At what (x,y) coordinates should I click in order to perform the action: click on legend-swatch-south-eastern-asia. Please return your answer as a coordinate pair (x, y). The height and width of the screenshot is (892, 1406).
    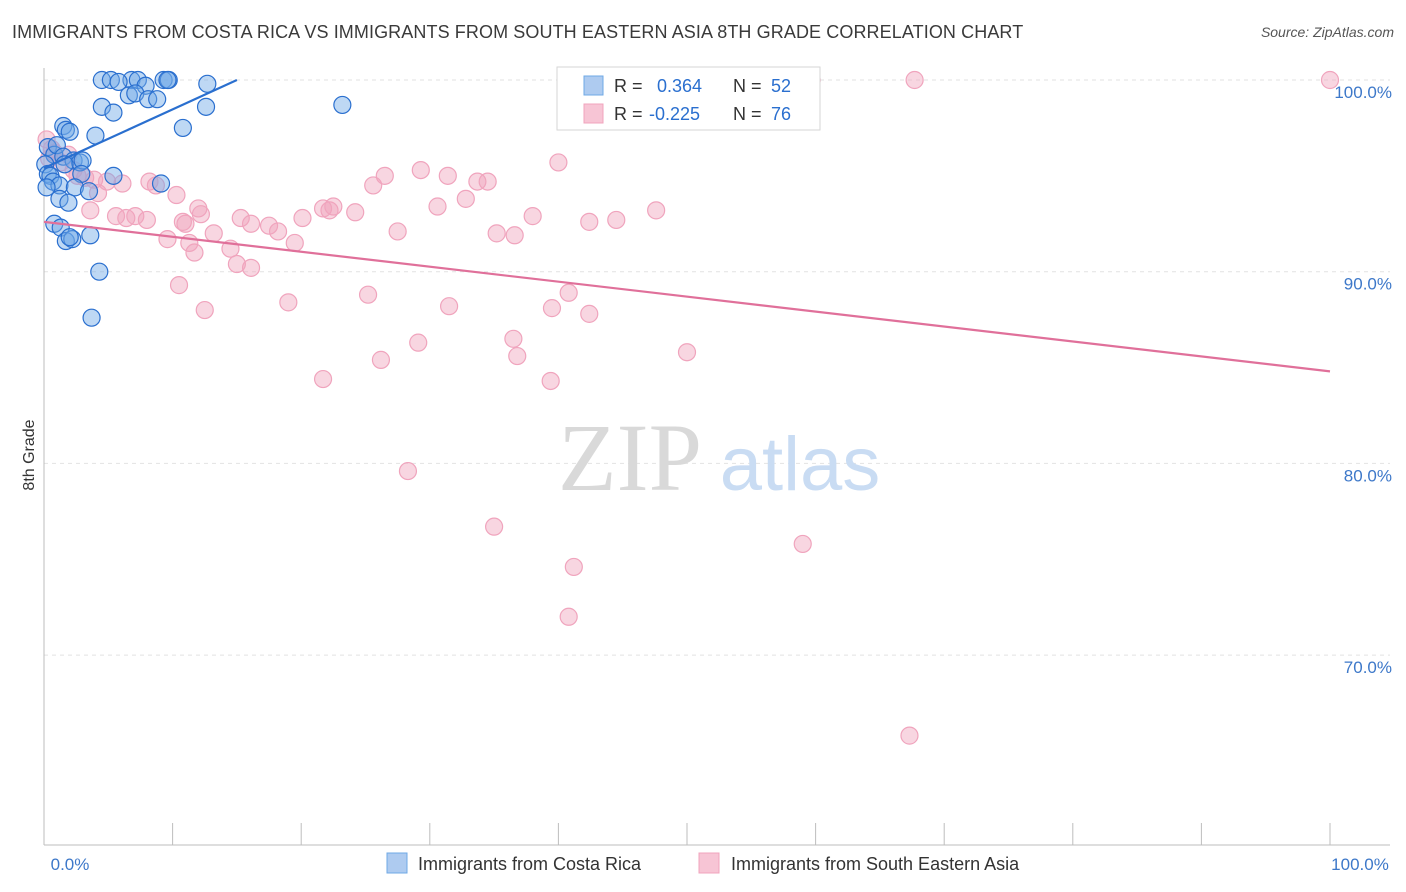
    Looking at the image, I should click on (709, 863).